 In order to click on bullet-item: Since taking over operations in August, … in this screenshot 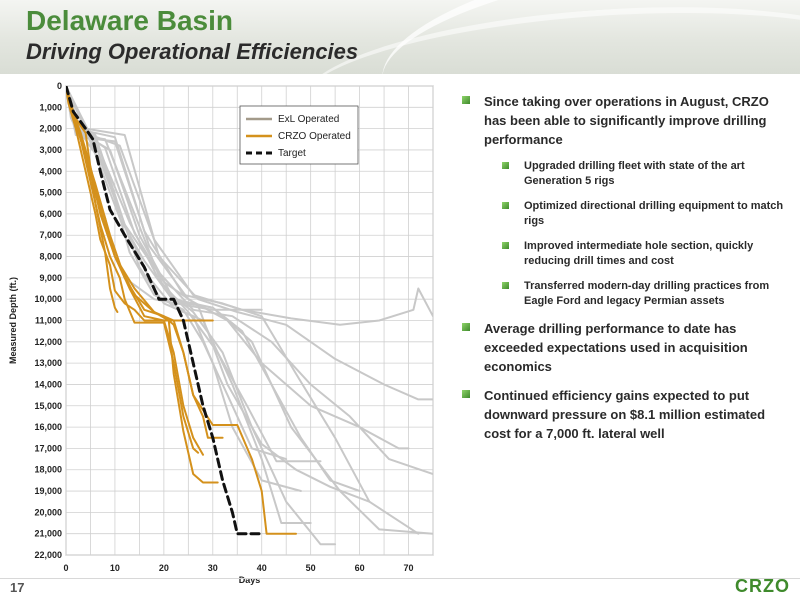, I will do `click(627, 120)`.